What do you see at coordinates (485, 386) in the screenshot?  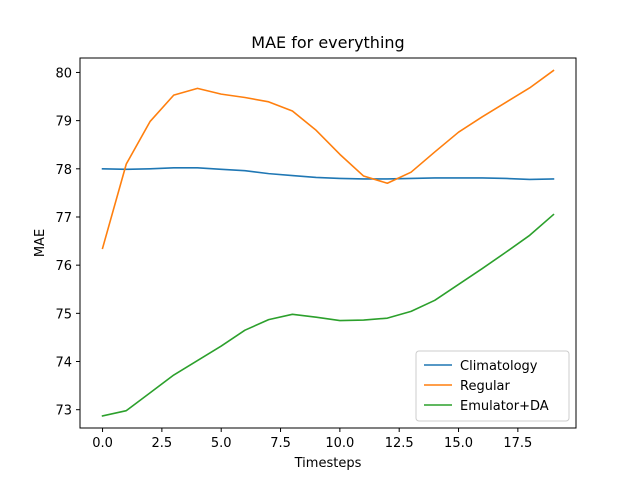 I see `legend-entry: Regular` at bounding box center [485, 386].